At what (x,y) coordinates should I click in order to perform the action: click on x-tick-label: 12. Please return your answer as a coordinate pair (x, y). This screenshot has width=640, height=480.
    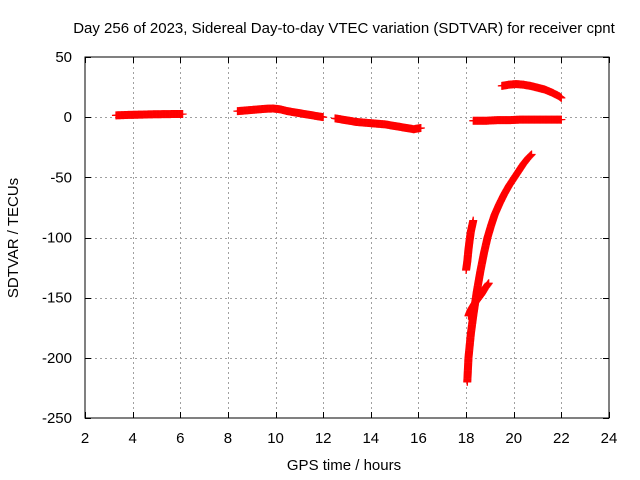
    Looking at the image, I should click on (323, 438).